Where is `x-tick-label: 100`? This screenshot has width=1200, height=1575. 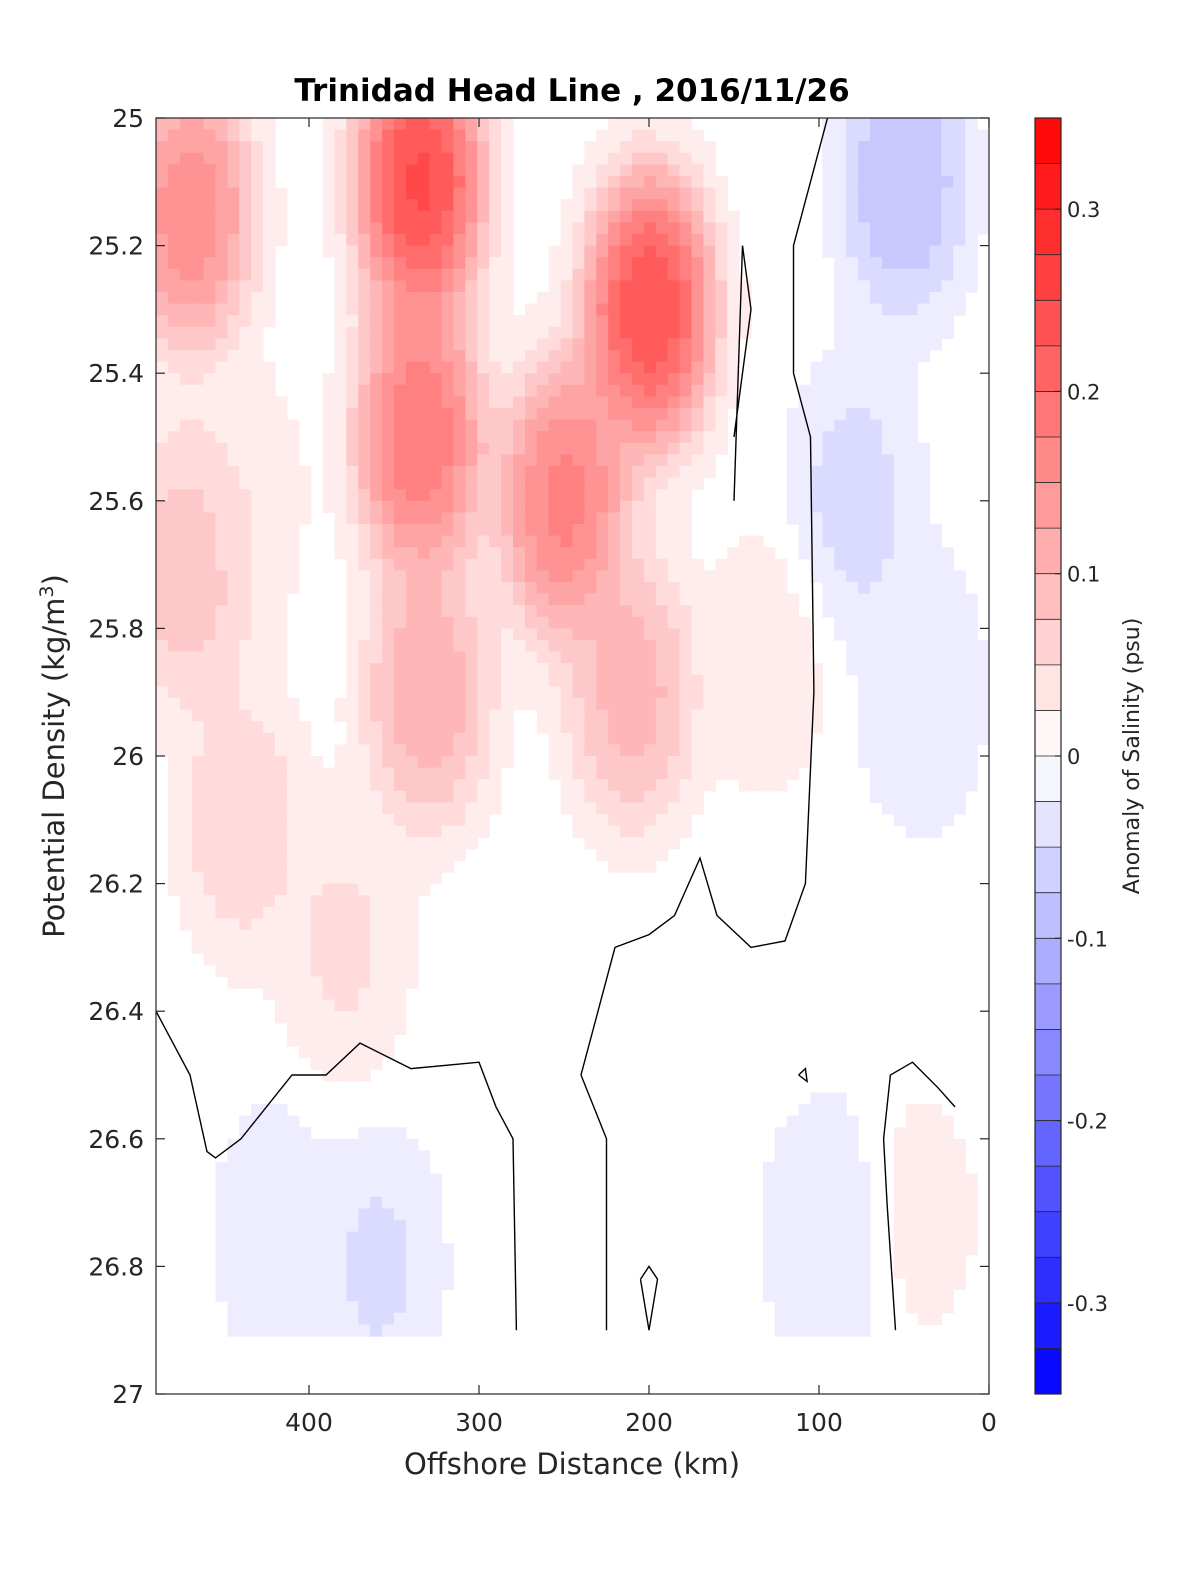
x-tick-label: 100 is located at coordinates (819, 1422).